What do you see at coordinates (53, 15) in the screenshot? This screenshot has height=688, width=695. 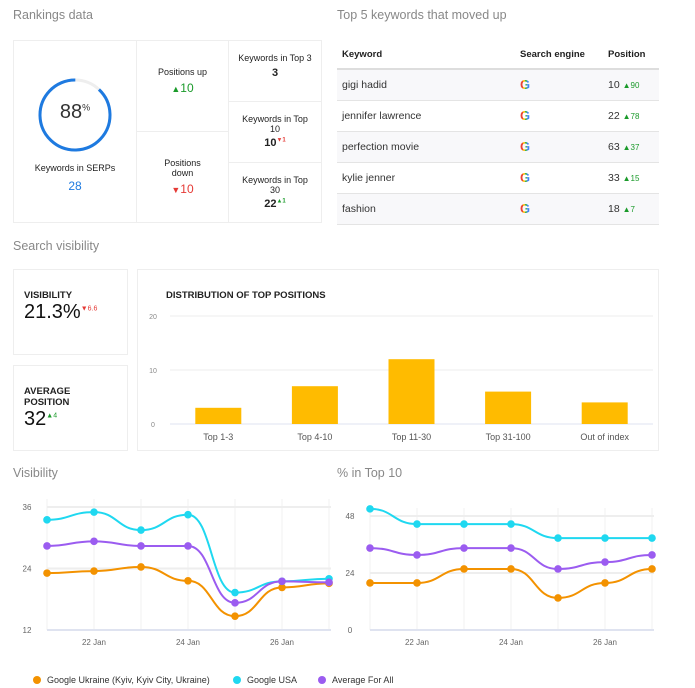 I see `rankings-title: Rankings data` at bounding box center [53, 15].